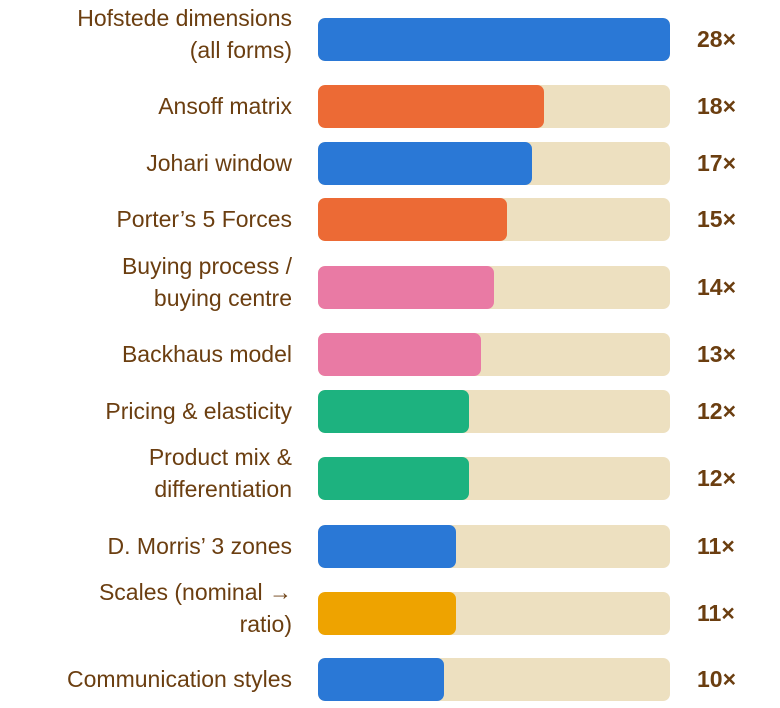 Image resolution: width=780 pixels, height=708 pixels. What do you see at coordinates (717, 39) in the screenshot?
I see `value-label: 28×` at bounding box center [717, 39].